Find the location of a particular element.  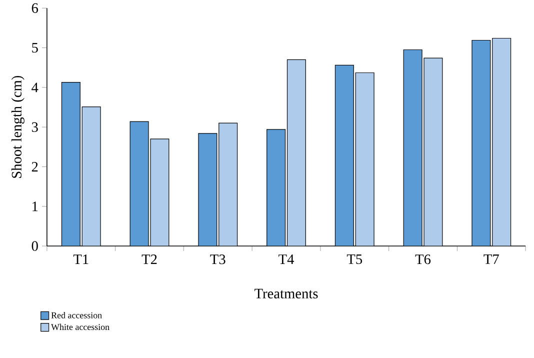

y-tick-label: 5 is located at coordinates (35, 47).